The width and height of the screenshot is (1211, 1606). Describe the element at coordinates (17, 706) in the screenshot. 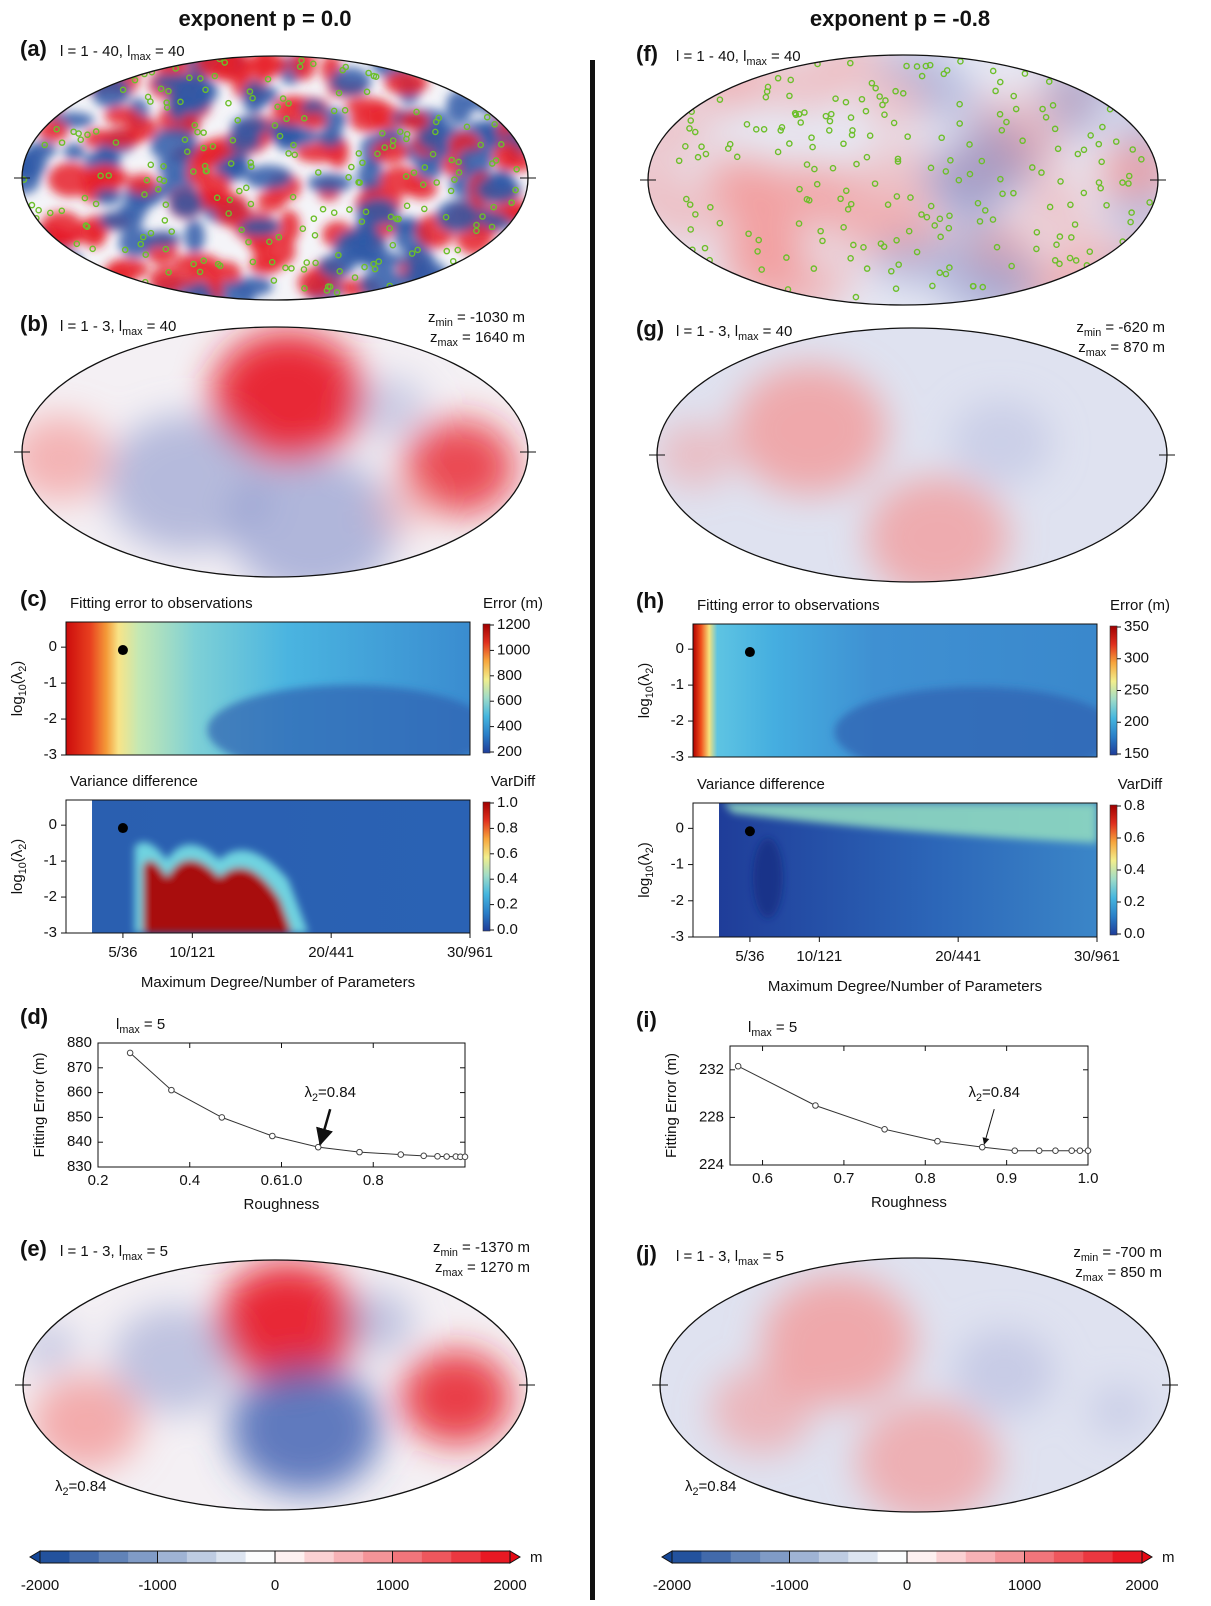

I see `y-axis-label-part: log` at that location.